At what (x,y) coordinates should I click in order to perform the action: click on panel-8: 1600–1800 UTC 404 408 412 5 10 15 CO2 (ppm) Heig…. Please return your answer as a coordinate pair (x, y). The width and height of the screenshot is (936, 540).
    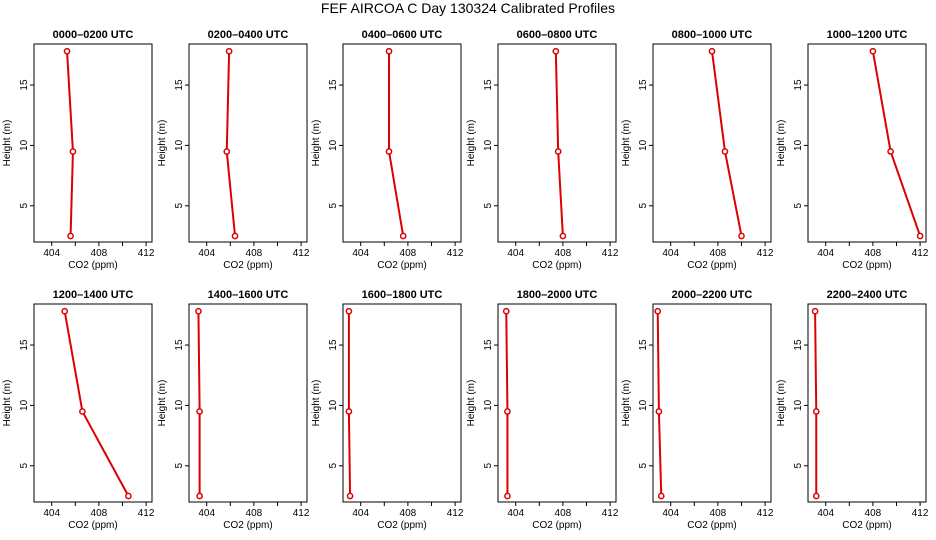
    Looking at the image, I should click on (387, 410).